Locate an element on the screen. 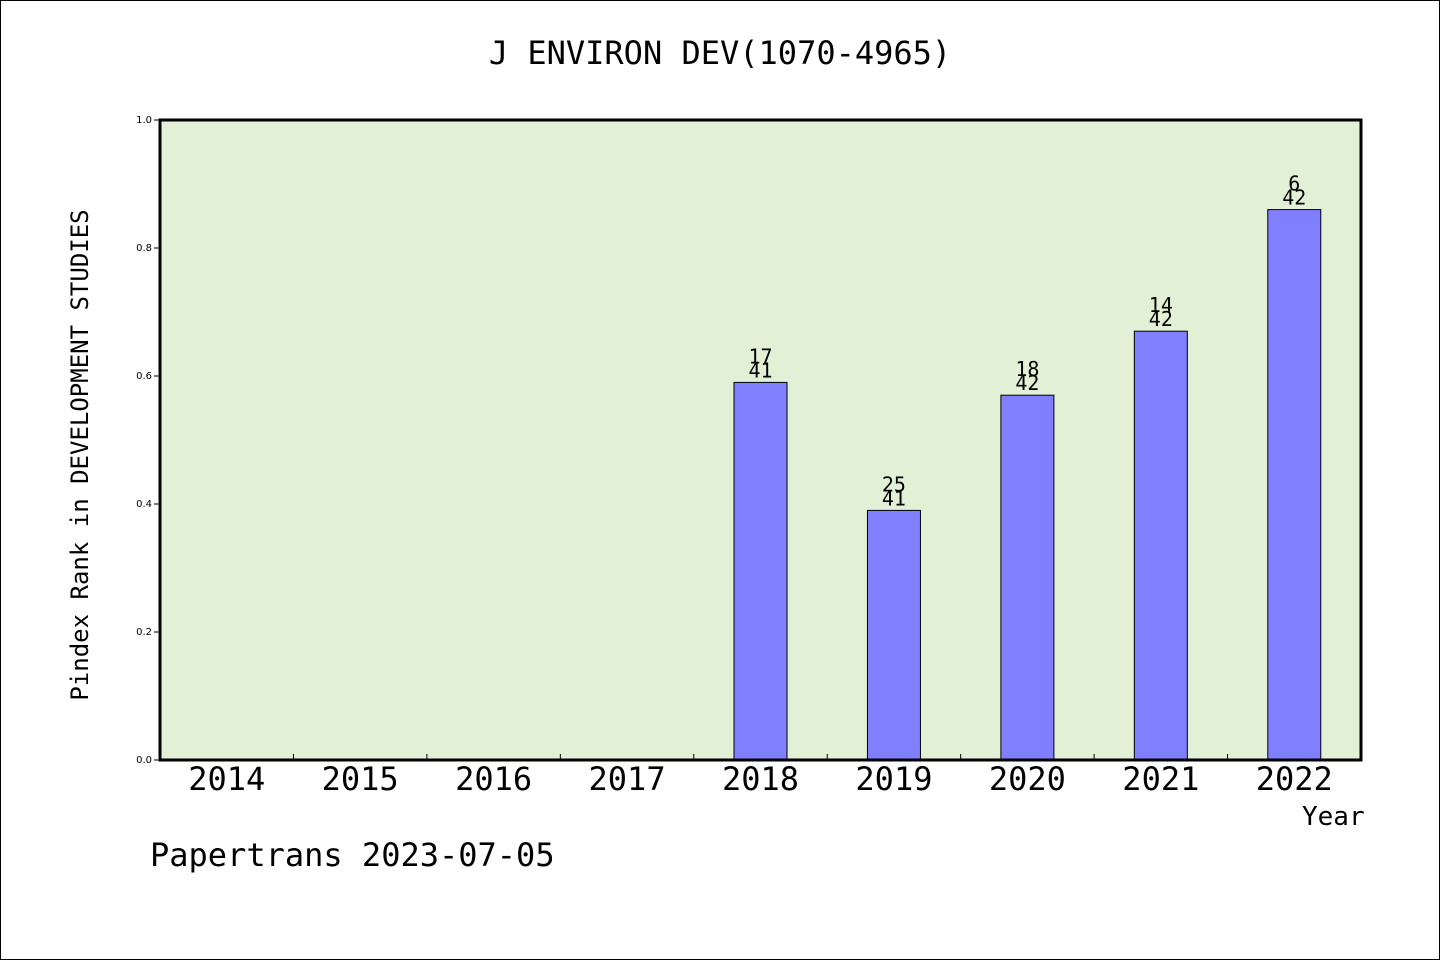  y-tick-label: 0.8 is located at coordinates (144, 248).